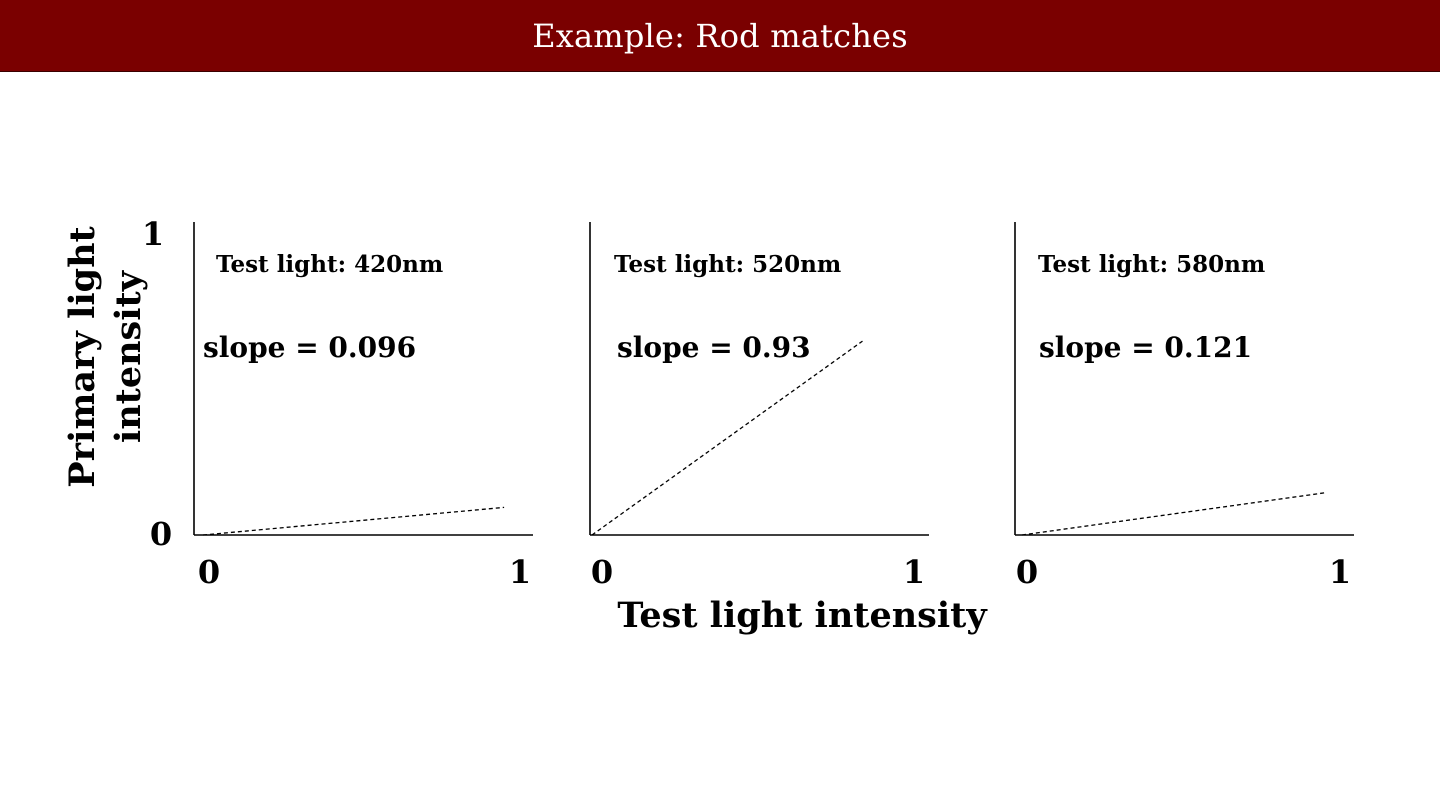  Describe the element at coordinates (209, 572) in the screenshot. I see `panel-420nm-x-tick-0: 0` at that location.